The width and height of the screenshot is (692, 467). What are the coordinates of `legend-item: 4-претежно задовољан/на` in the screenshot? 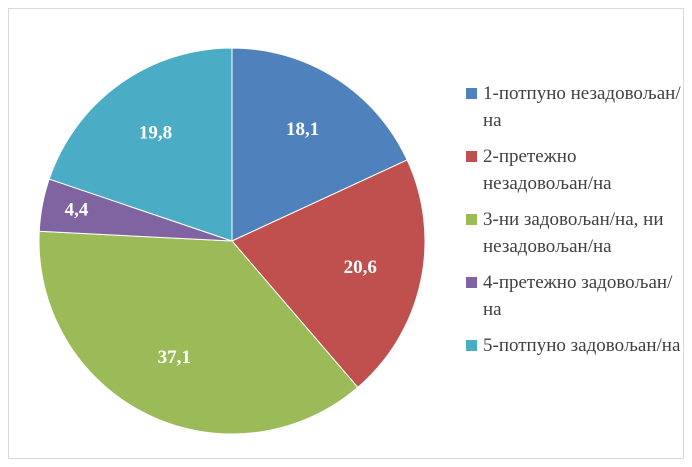 It's located at (573, 296).